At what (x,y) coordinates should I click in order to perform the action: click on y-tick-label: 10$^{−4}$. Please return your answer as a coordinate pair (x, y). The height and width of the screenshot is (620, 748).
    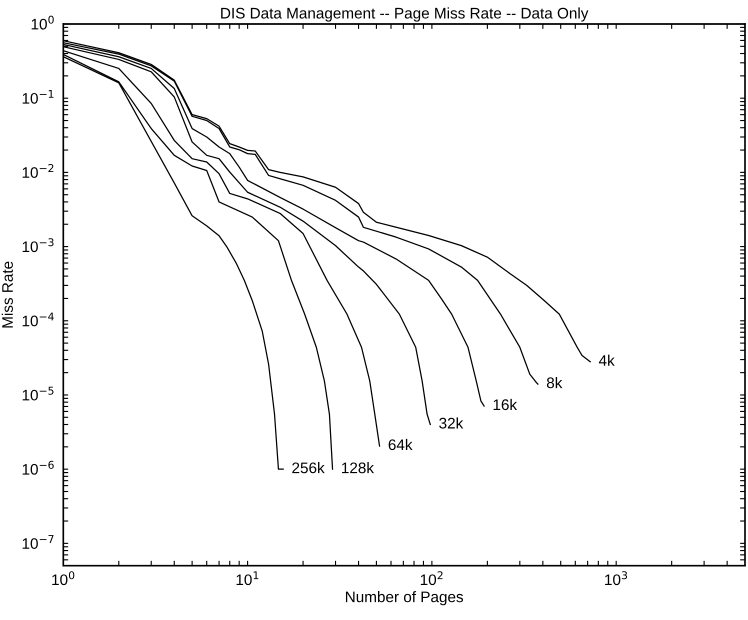
    Looking at the image, I should click on (38, 319).